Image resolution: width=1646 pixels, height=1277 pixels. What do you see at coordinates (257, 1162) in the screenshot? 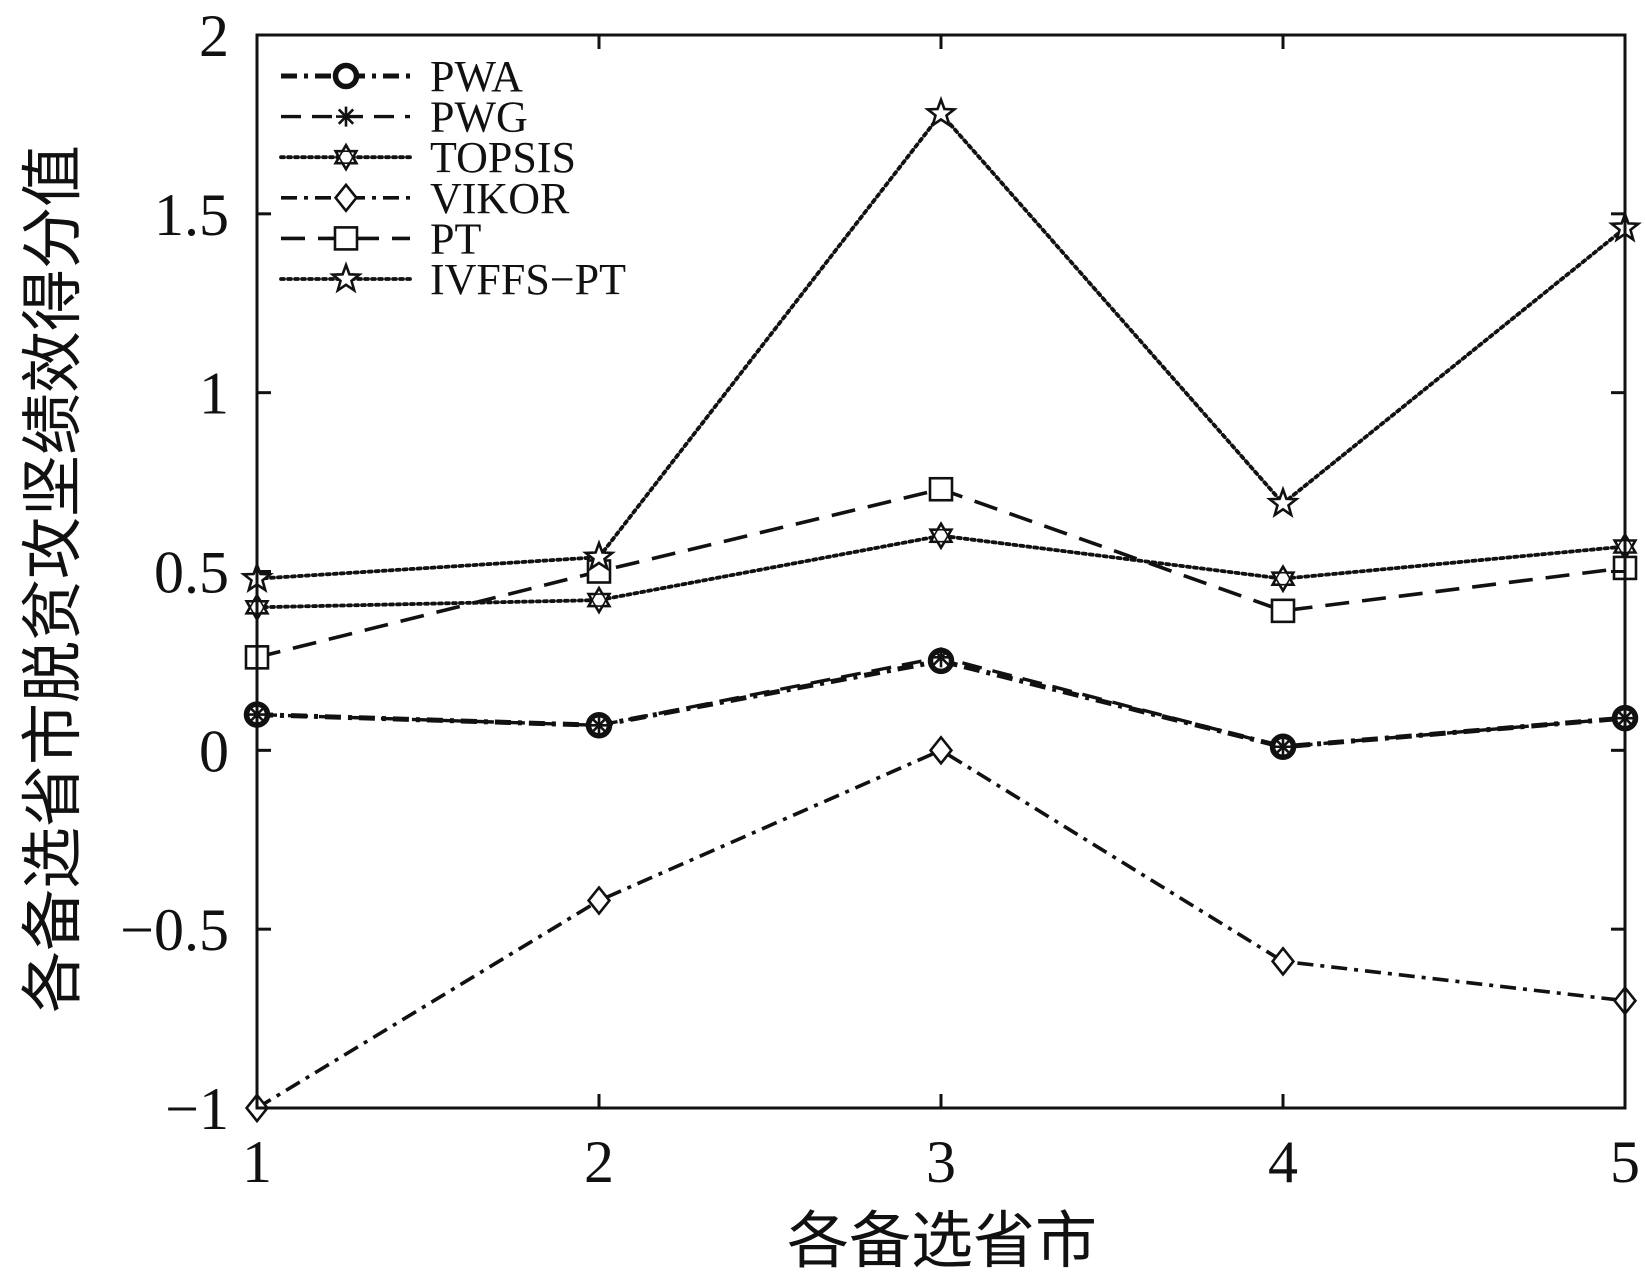
I see `x-tick-label: 1` at bounding box center [257, 1162].